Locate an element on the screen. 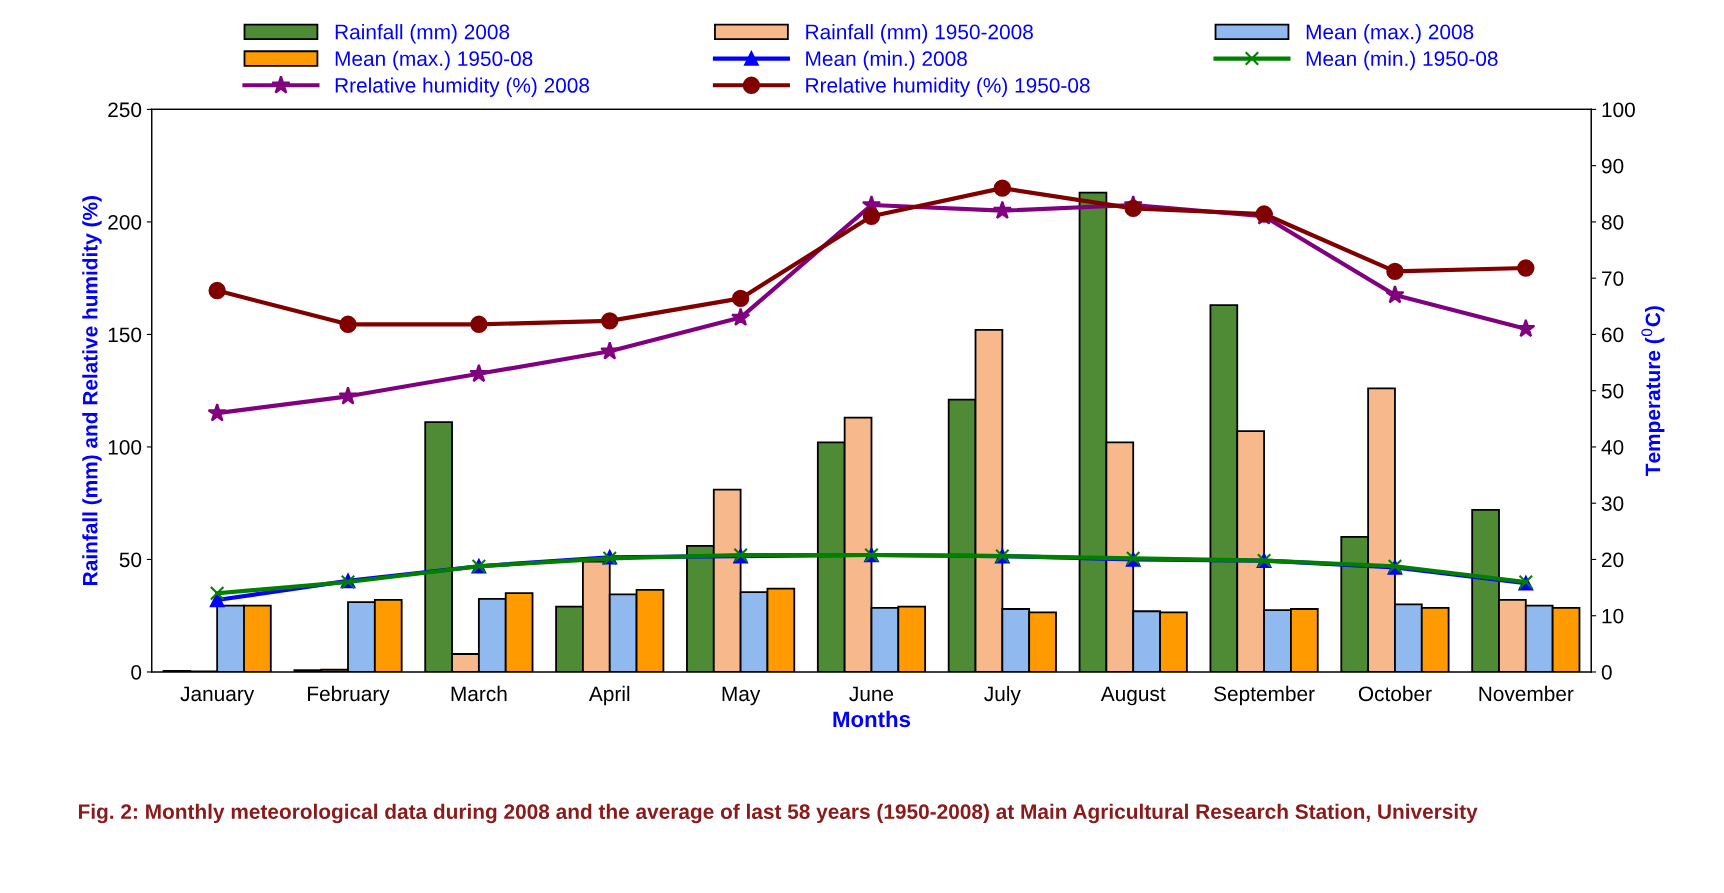  x-tick-label: March is located at coordinates (479, 693).